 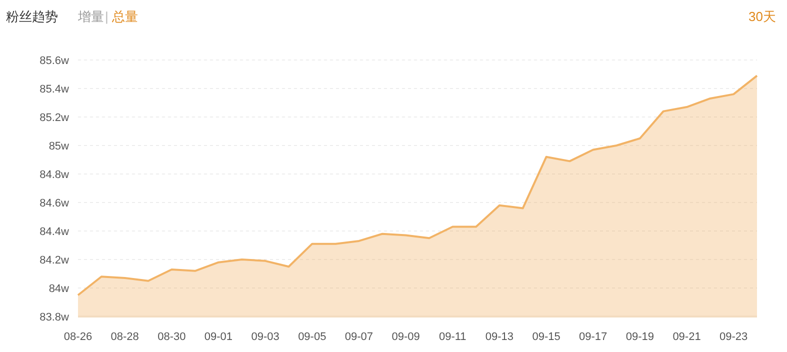 What do you see at coordinates (172, 337) in the screenshot?
I see `x-tick-label: 08-30` at bounding box center [172, 337].